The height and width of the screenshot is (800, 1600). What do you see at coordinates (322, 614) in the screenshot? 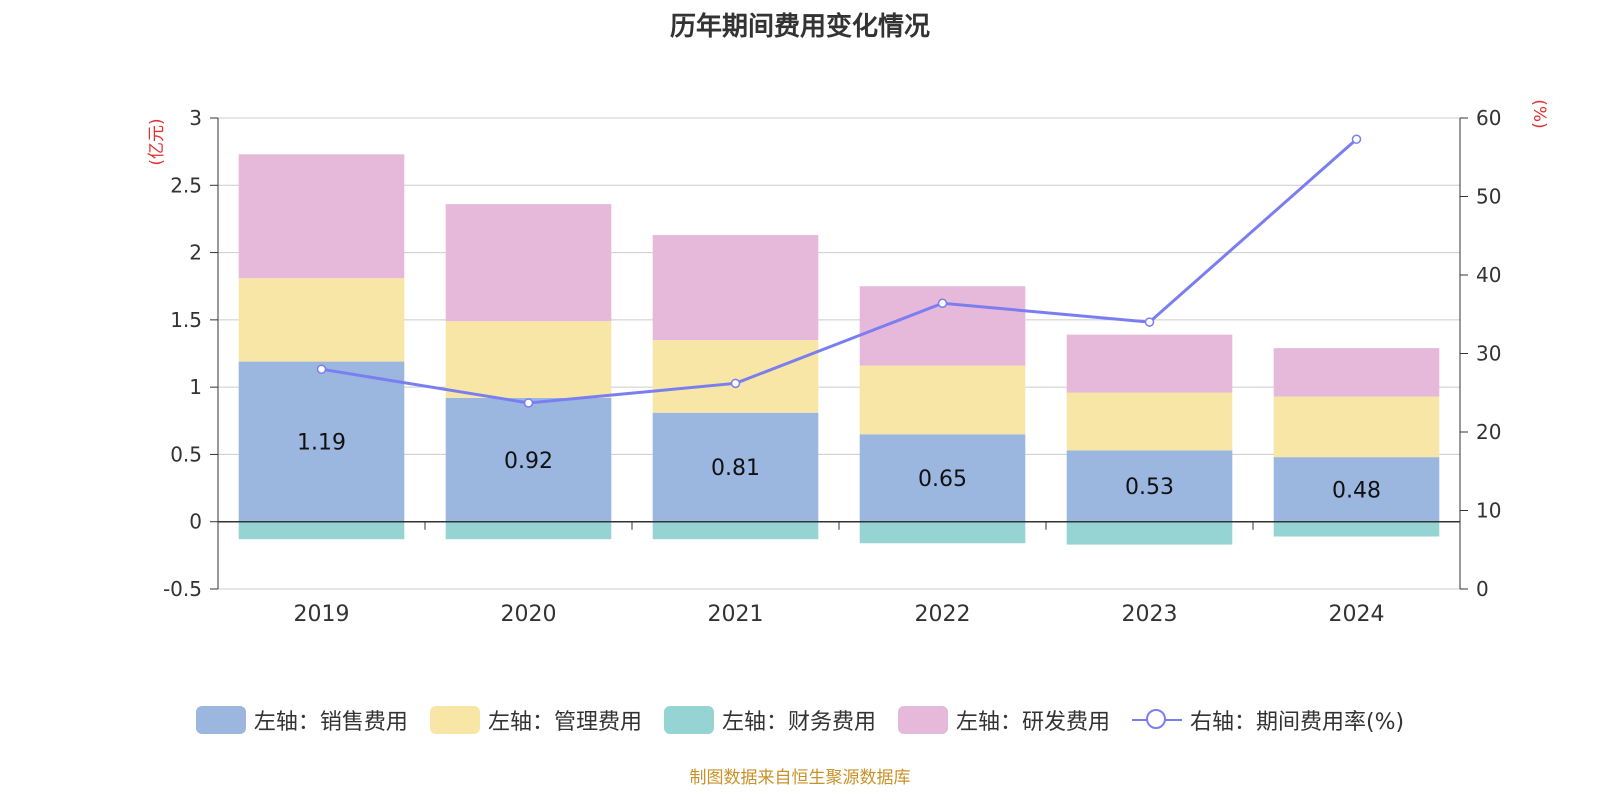
I see `category-label: 2019` at bounding box center [322, 614].